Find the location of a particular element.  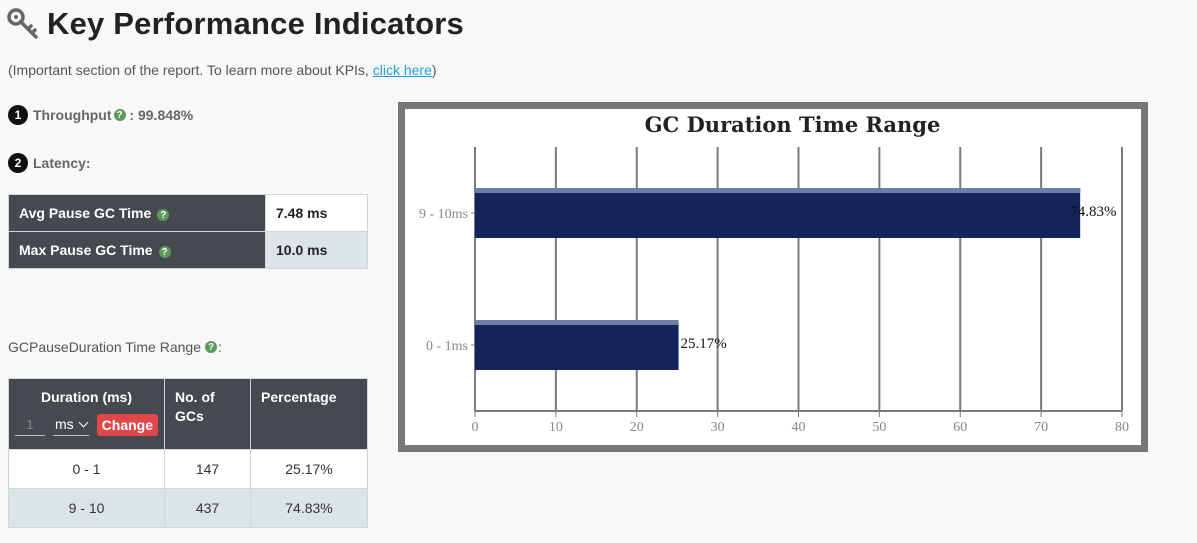

x-tick-label: 20 is located at coordinates (637, 427).